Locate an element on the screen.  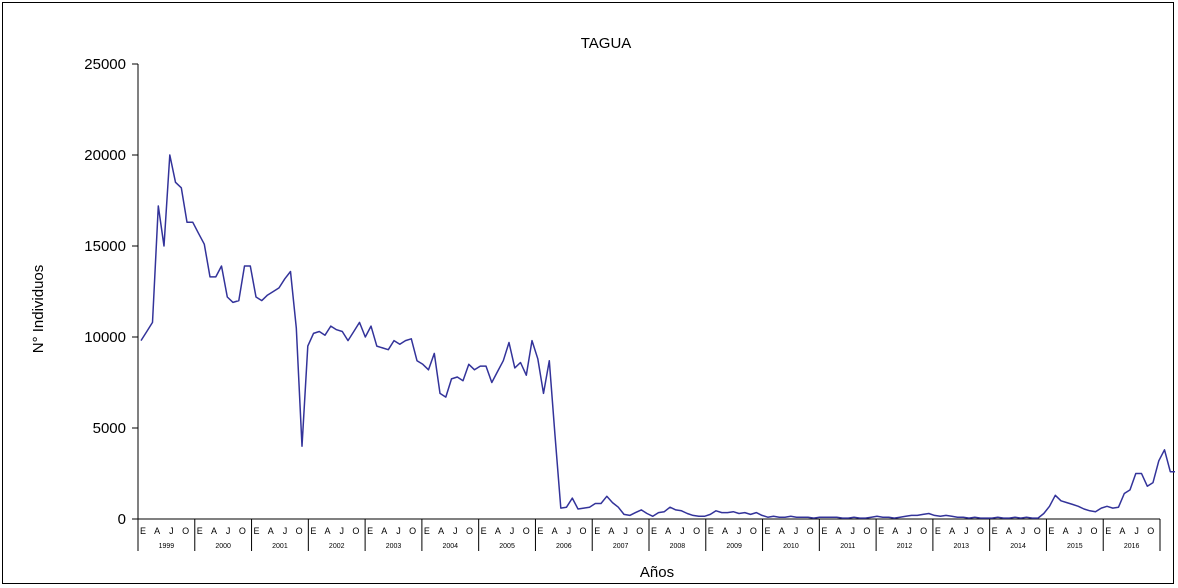
year-tick-label: 2010 is located at coordinates (791, 546).